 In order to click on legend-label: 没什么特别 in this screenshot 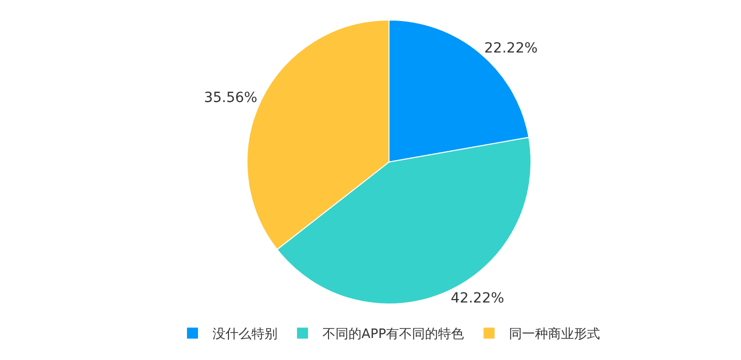, I will do `click(245, 334)`.